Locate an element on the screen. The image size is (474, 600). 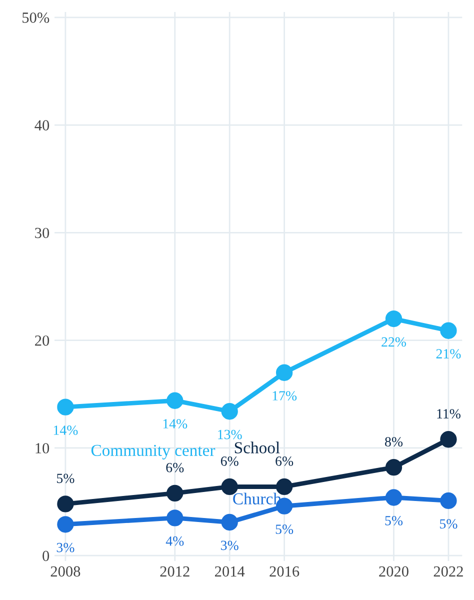
y-tick-label: 20 is located at coordinates (42, 340).